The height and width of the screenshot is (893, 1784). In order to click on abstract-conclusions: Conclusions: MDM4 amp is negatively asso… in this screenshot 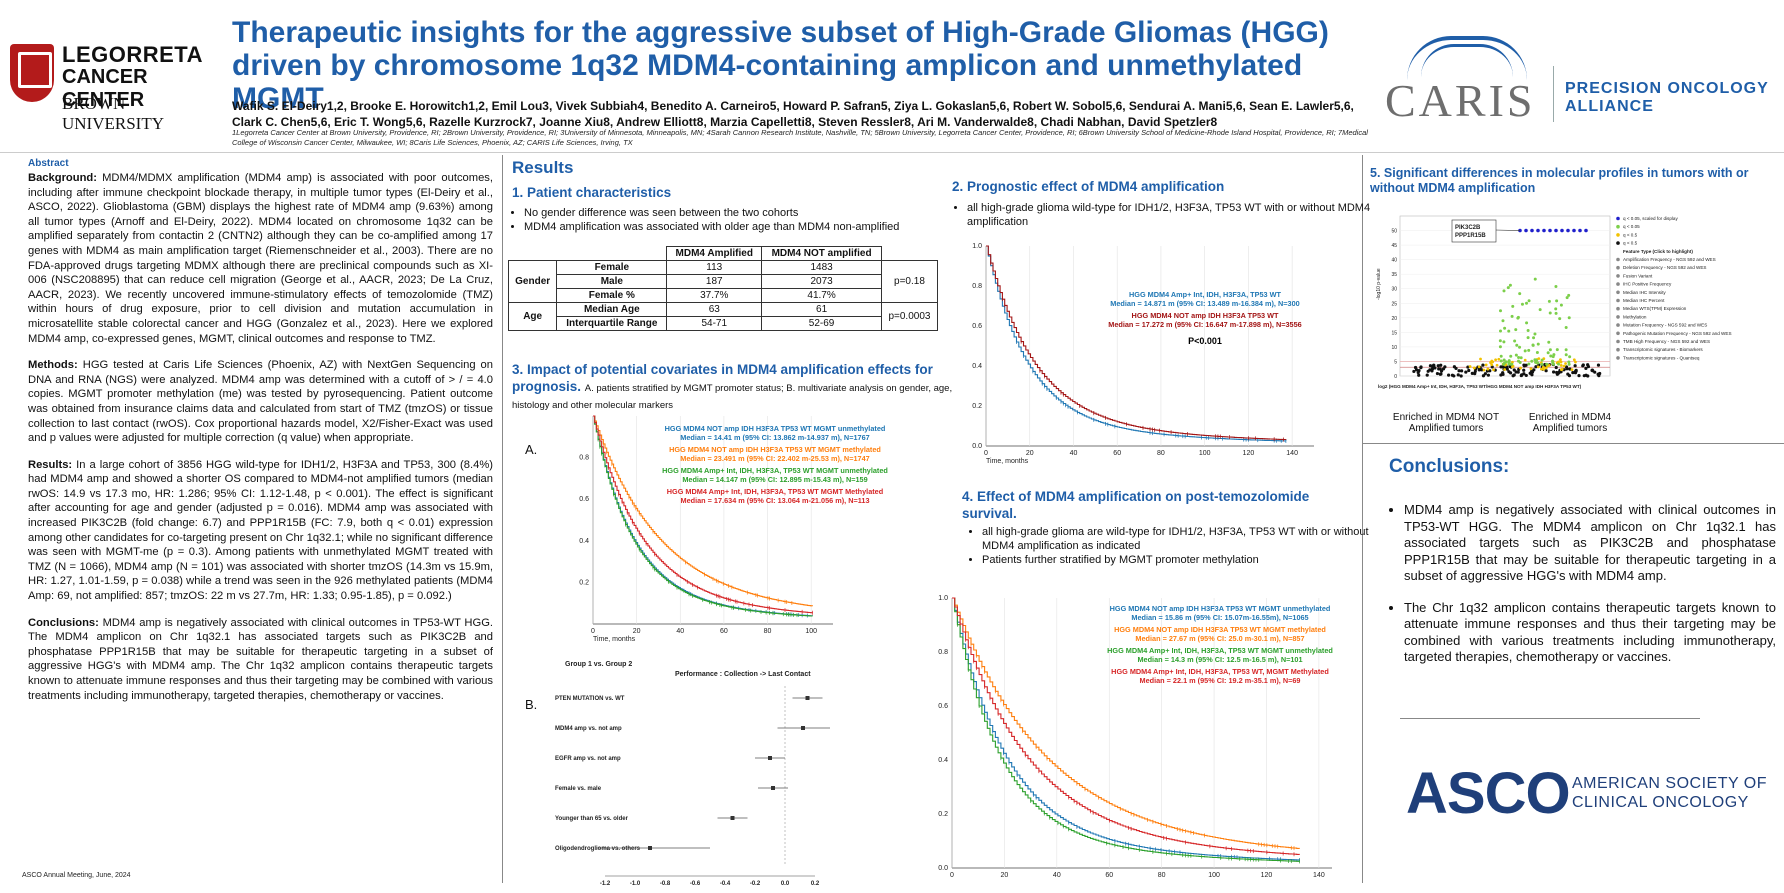, I will do `click(261, 659)`.